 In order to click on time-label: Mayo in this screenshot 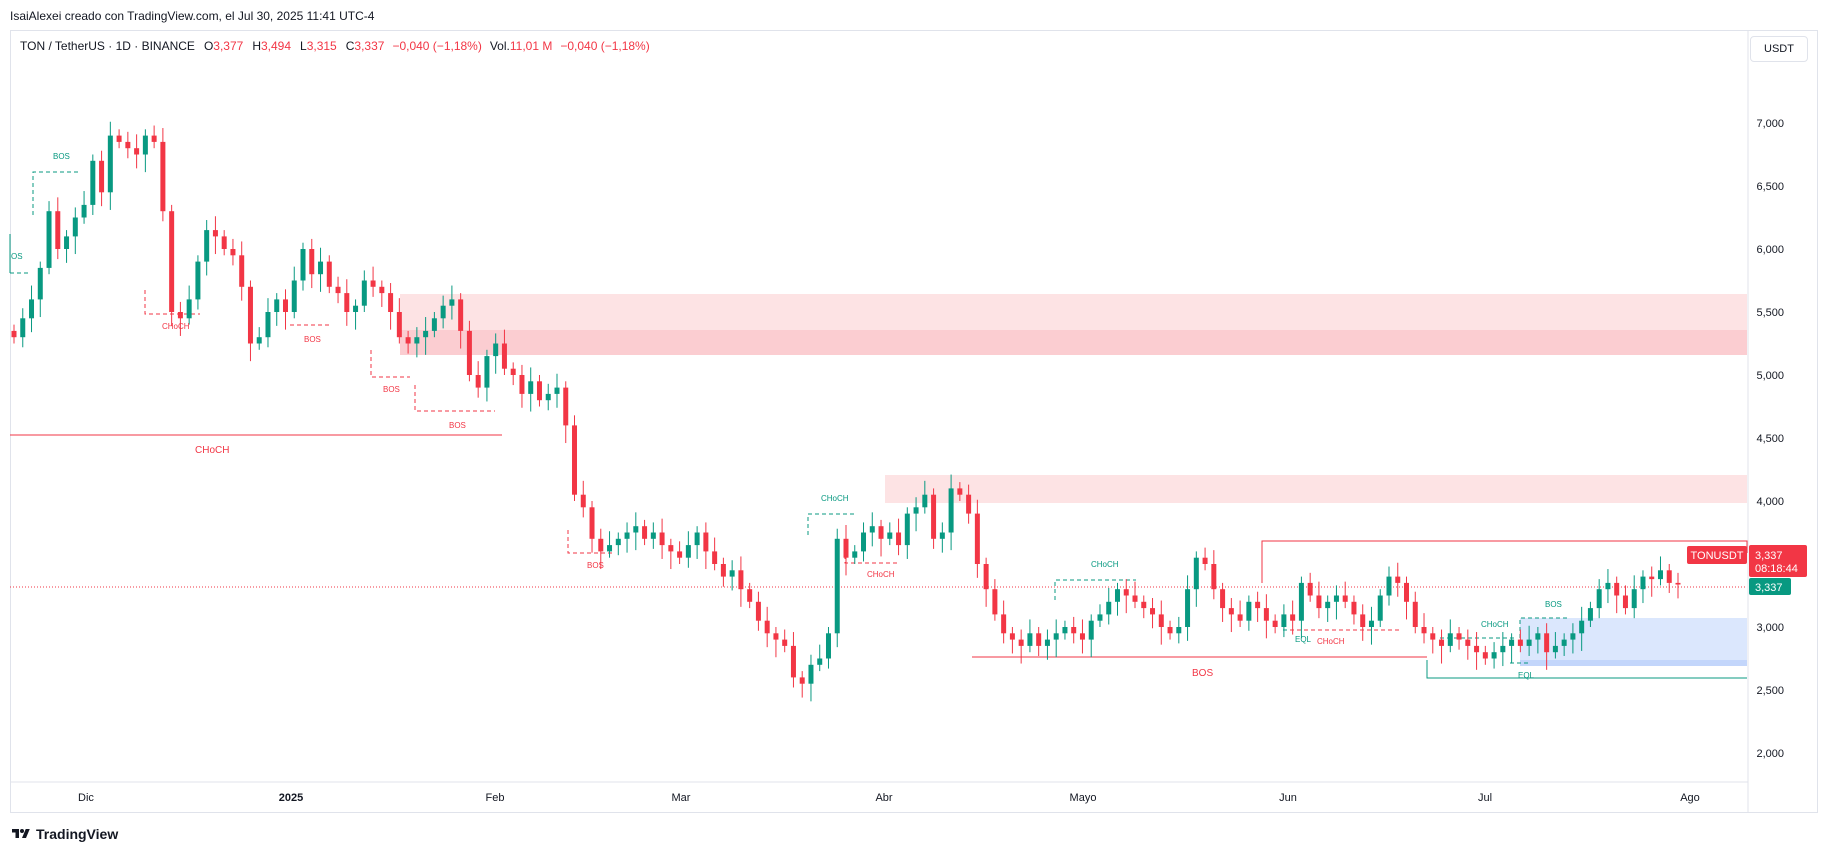, I will do `click(1083, 798)`.